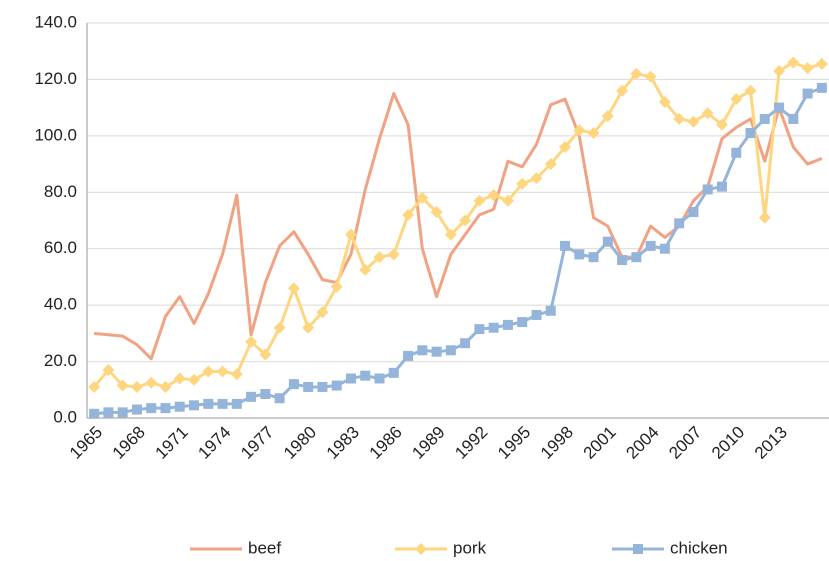 This screenshot has width=829, height=561. Describe the element at coordinates (600, 443) in the screenshot. I see `x-tick-label: 2001` at that location.